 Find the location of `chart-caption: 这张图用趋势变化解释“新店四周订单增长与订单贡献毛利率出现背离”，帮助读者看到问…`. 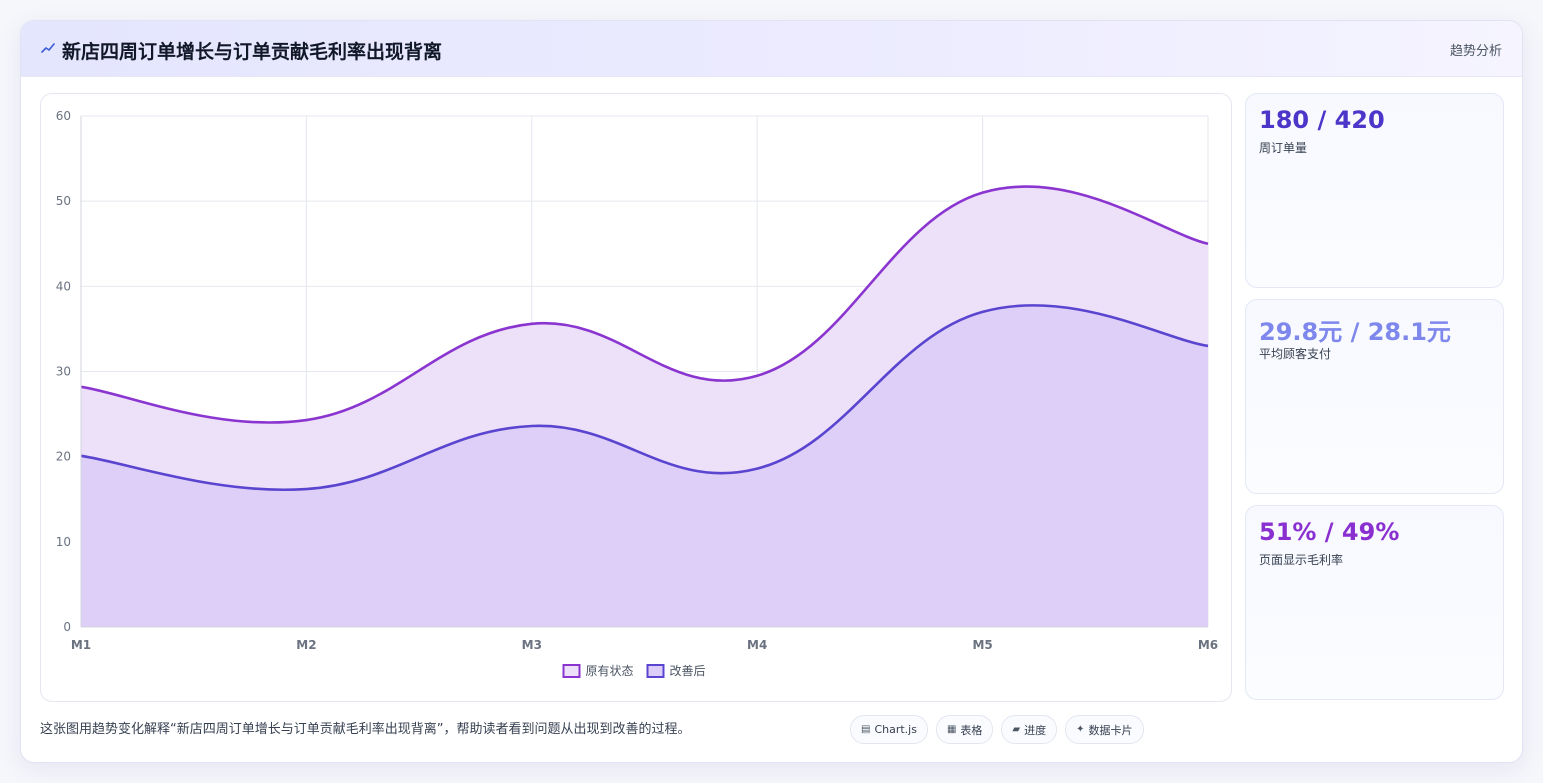

chart-caption: 这张图用趋势变化解释“新店四周订单增长与订单贡献毛利率出现背离”，帮助读者看到问… is located at coordinates (365, 729).